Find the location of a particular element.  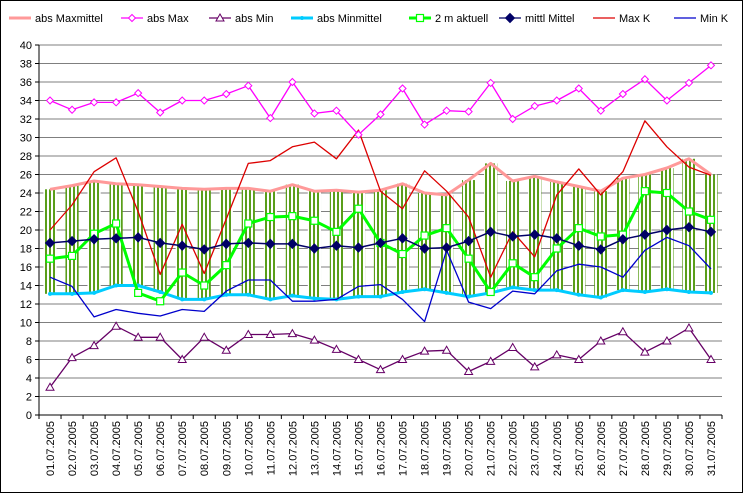

series-abs-minmittel is located at coordinates (380, 292).